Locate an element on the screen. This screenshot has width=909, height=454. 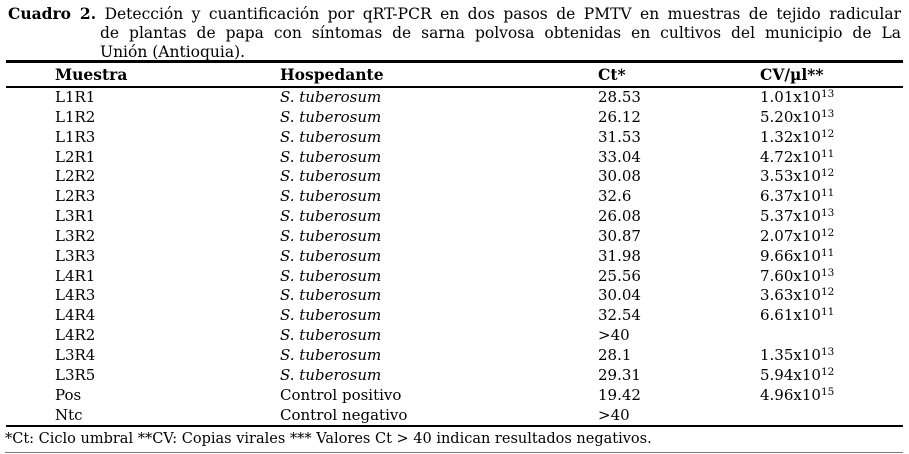
cell-muestra: L1R1 is located at coordinates (75, 97).